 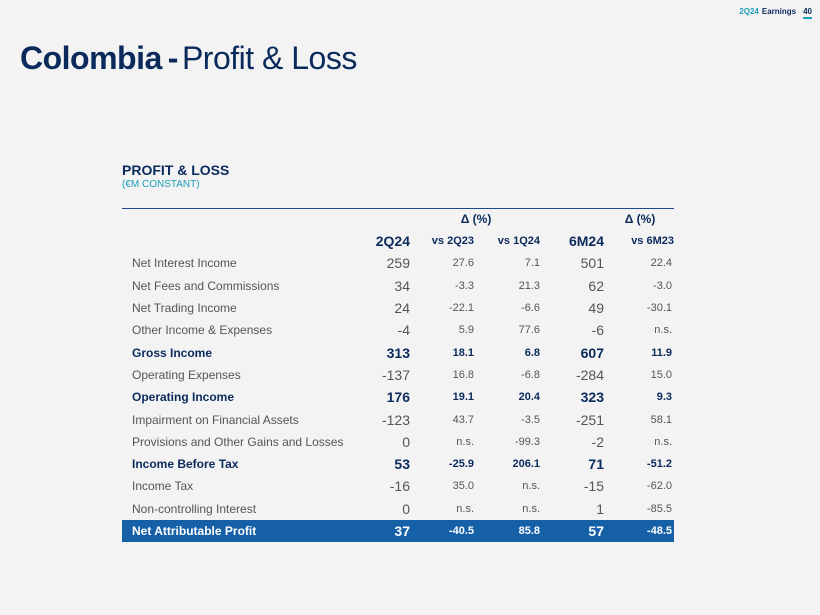 What do you see at coordinates (662, 285) in the screenshot?
I see `cell-vs-6m23: -3.0` at bounding box center [662, 285].